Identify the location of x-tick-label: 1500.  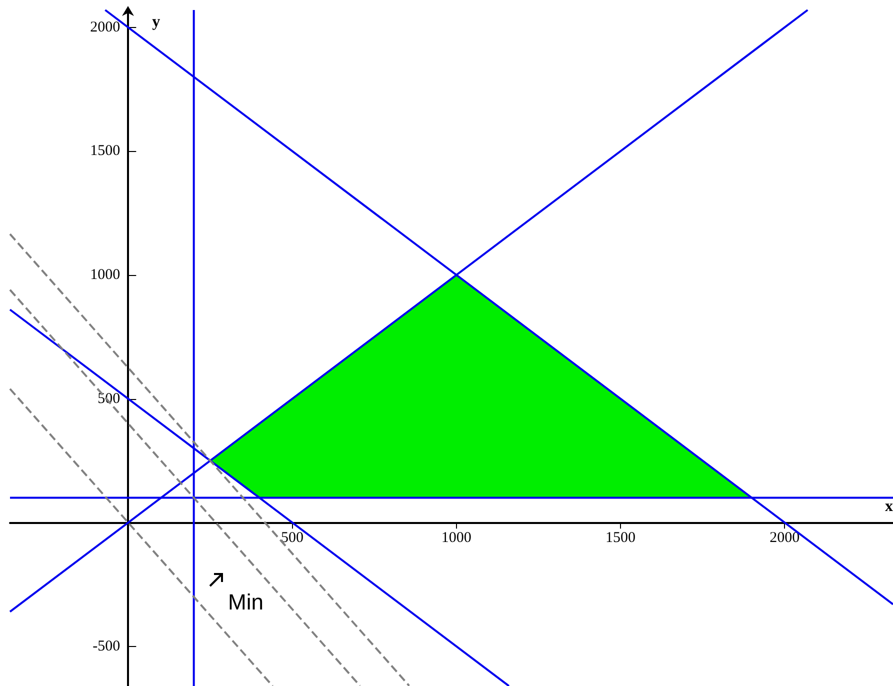
(621, 538).